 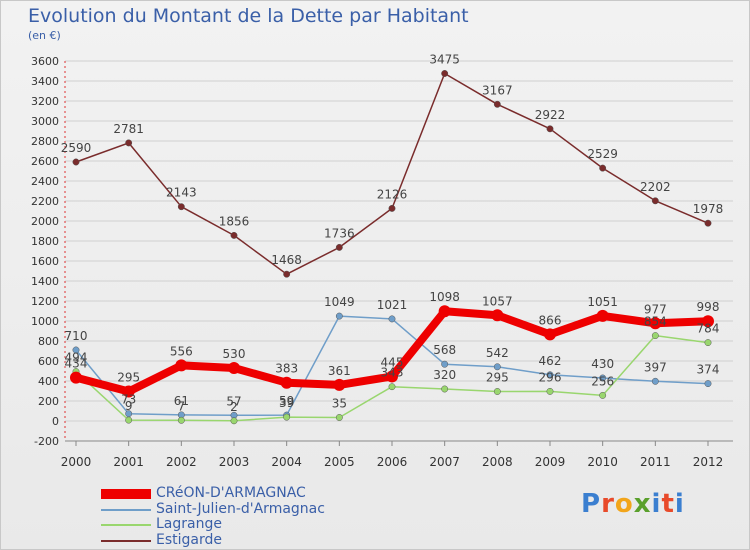 I want to click on data-label: 568, so click(x=444, y=350).